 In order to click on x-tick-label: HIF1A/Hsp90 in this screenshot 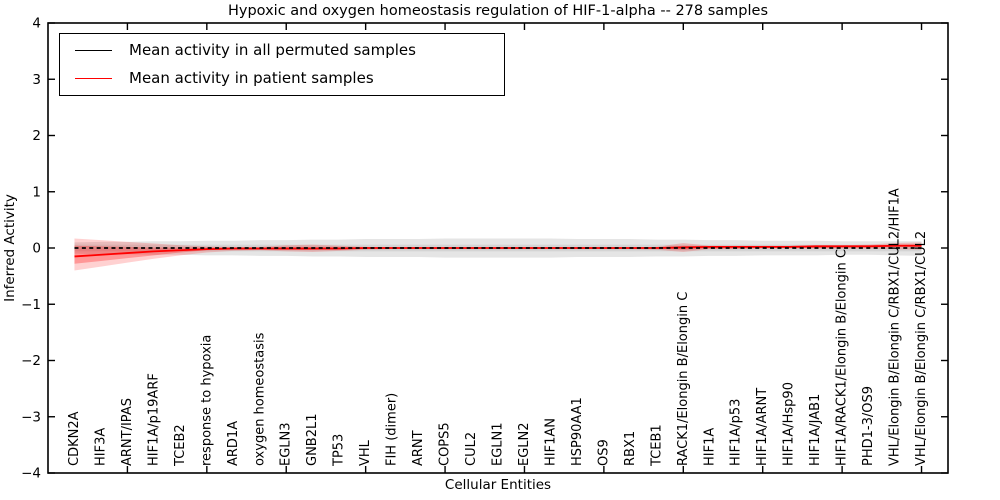, I will do `click(789, 424)`.